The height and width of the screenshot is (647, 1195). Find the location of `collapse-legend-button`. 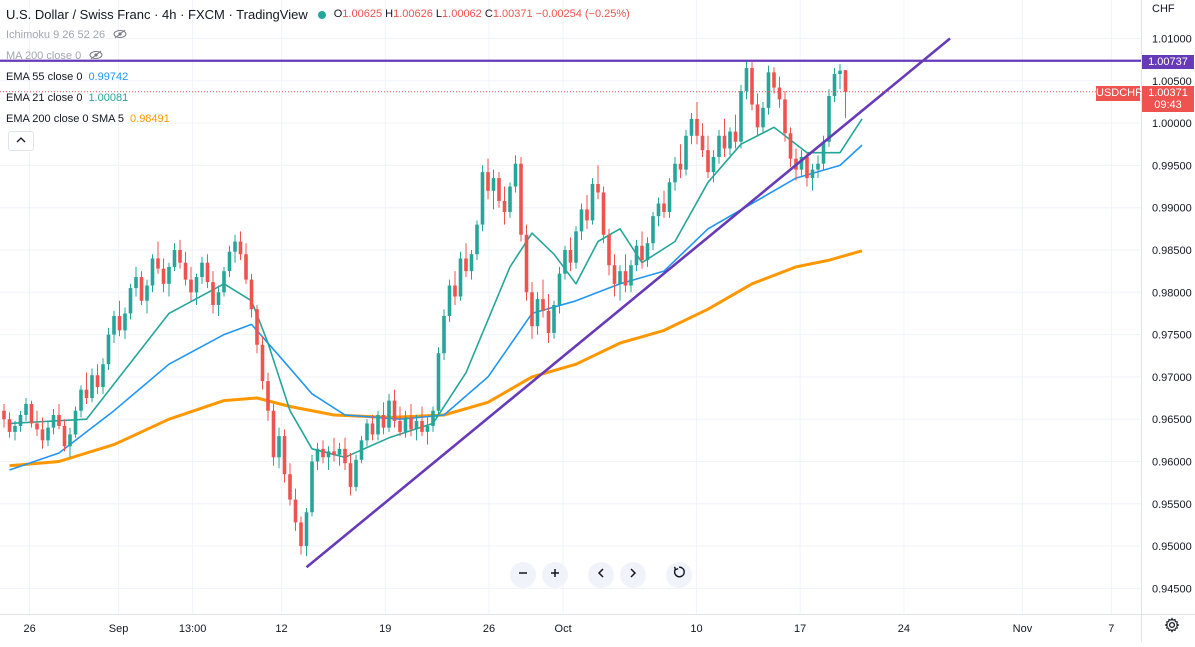

collapse-legend-button is located at coordinates (21, 141).